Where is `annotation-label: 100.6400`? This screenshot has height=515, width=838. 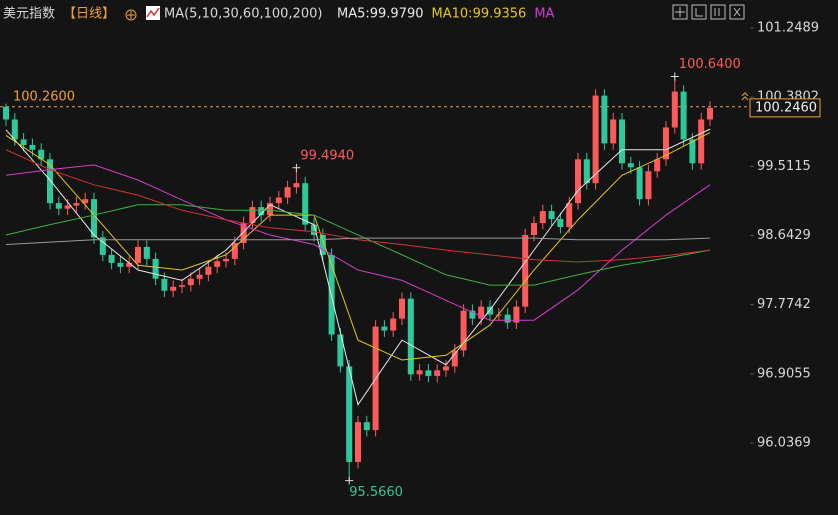 annotation-label: 100.6400 is located at coordinates (710, 64).